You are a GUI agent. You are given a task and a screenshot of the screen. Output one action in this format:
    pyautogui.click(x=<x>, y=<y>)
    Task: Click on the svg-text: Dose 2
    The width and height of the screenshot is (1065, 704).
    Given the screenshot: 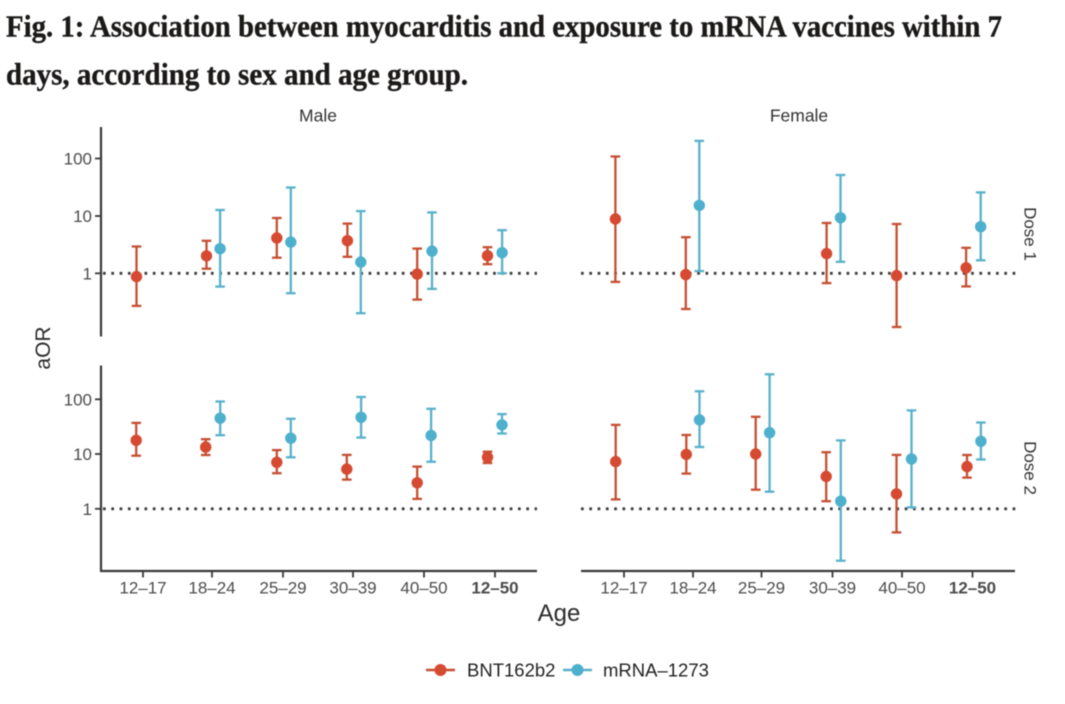 What is the action you would take?
    pyautogui.click(x=1030, y=468)
    